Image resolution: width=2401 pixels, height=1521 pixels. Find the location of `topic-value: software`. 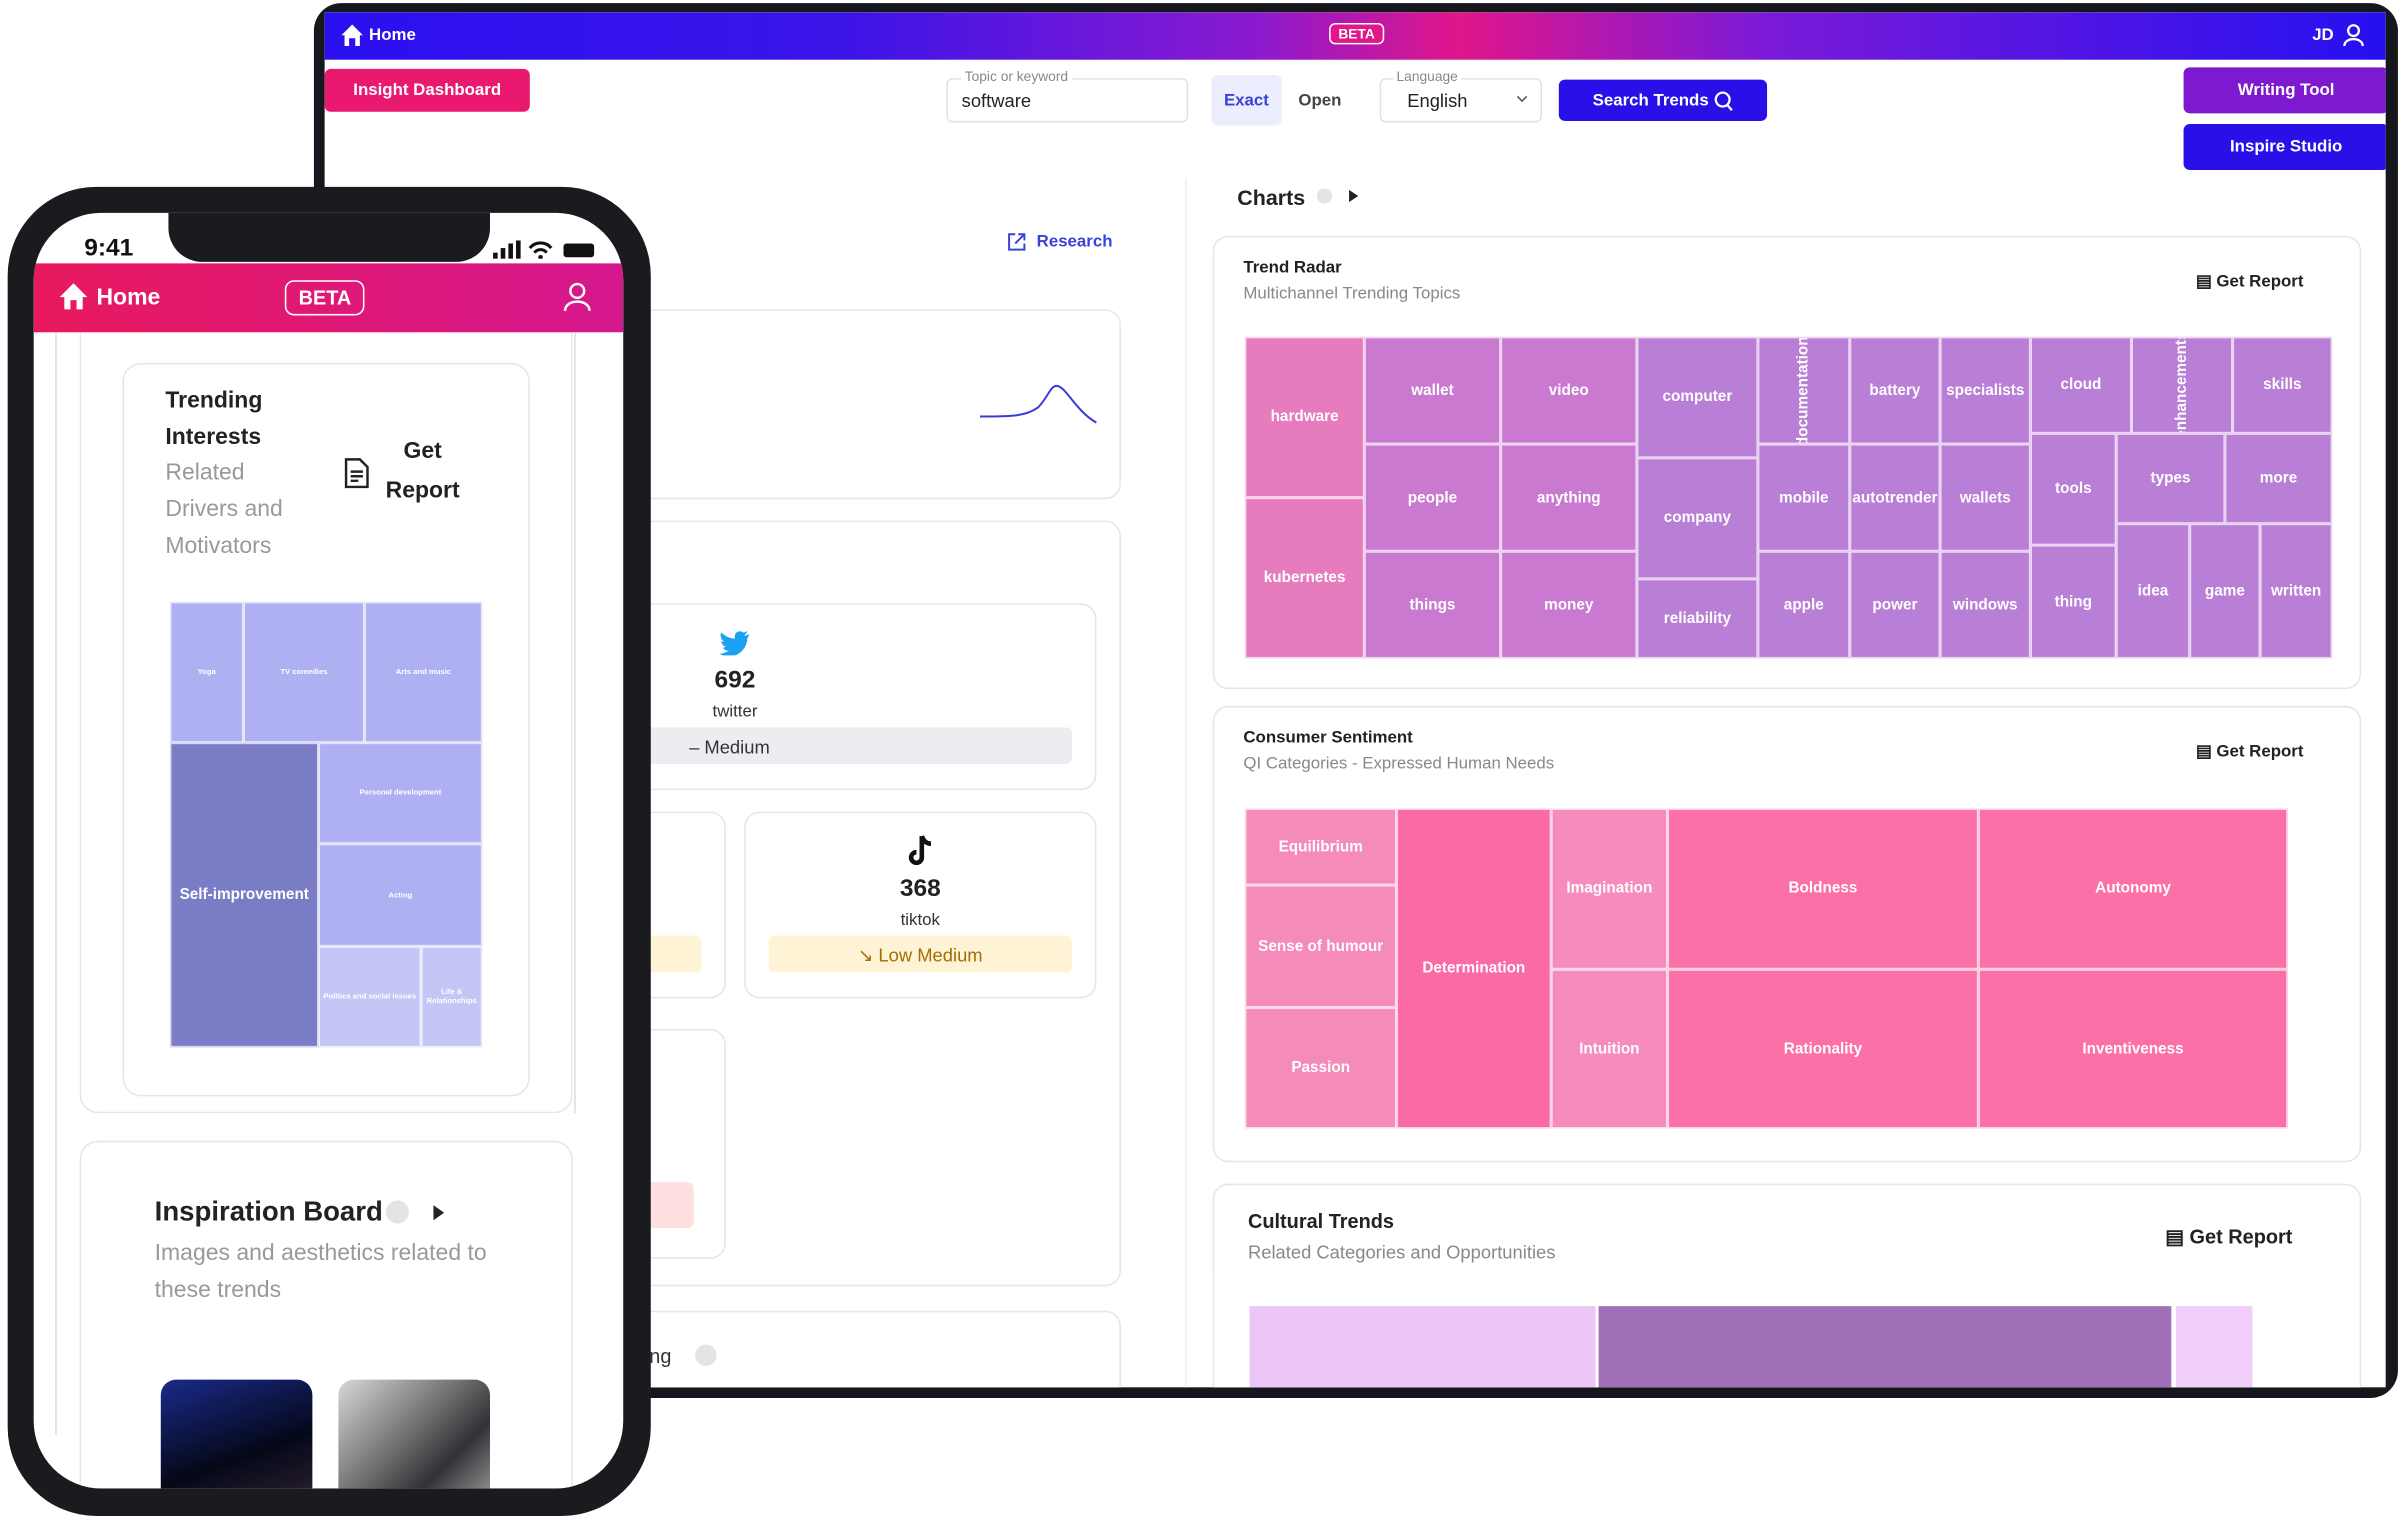

topic-value: software is located at coordinates (996, 101).